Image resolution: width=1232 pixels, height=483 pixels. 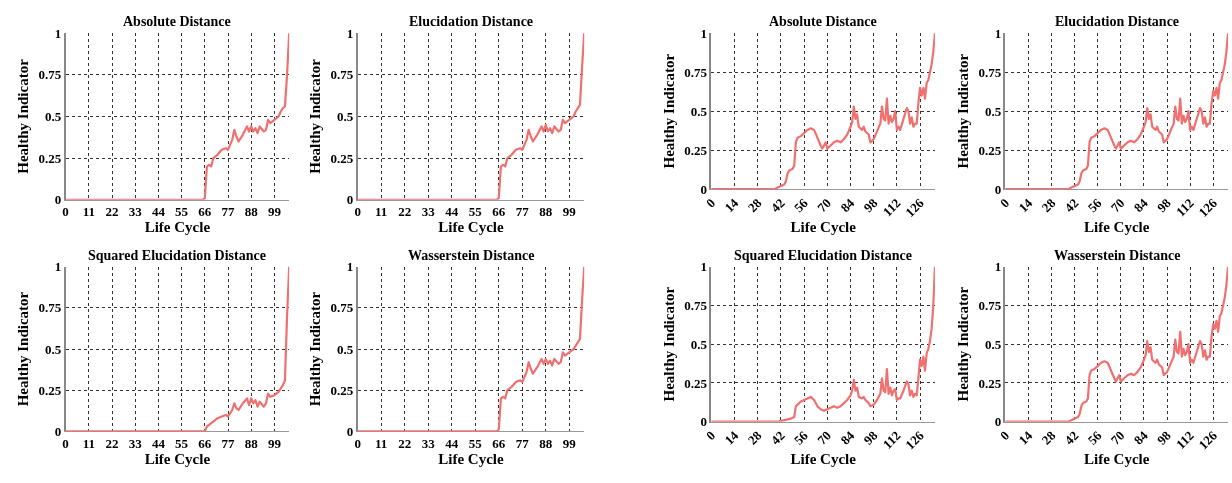 What do you see at coordinates (801, 437) in the screenshot?
I see `x-tick-label: 56` at bounding box center [801, 437].